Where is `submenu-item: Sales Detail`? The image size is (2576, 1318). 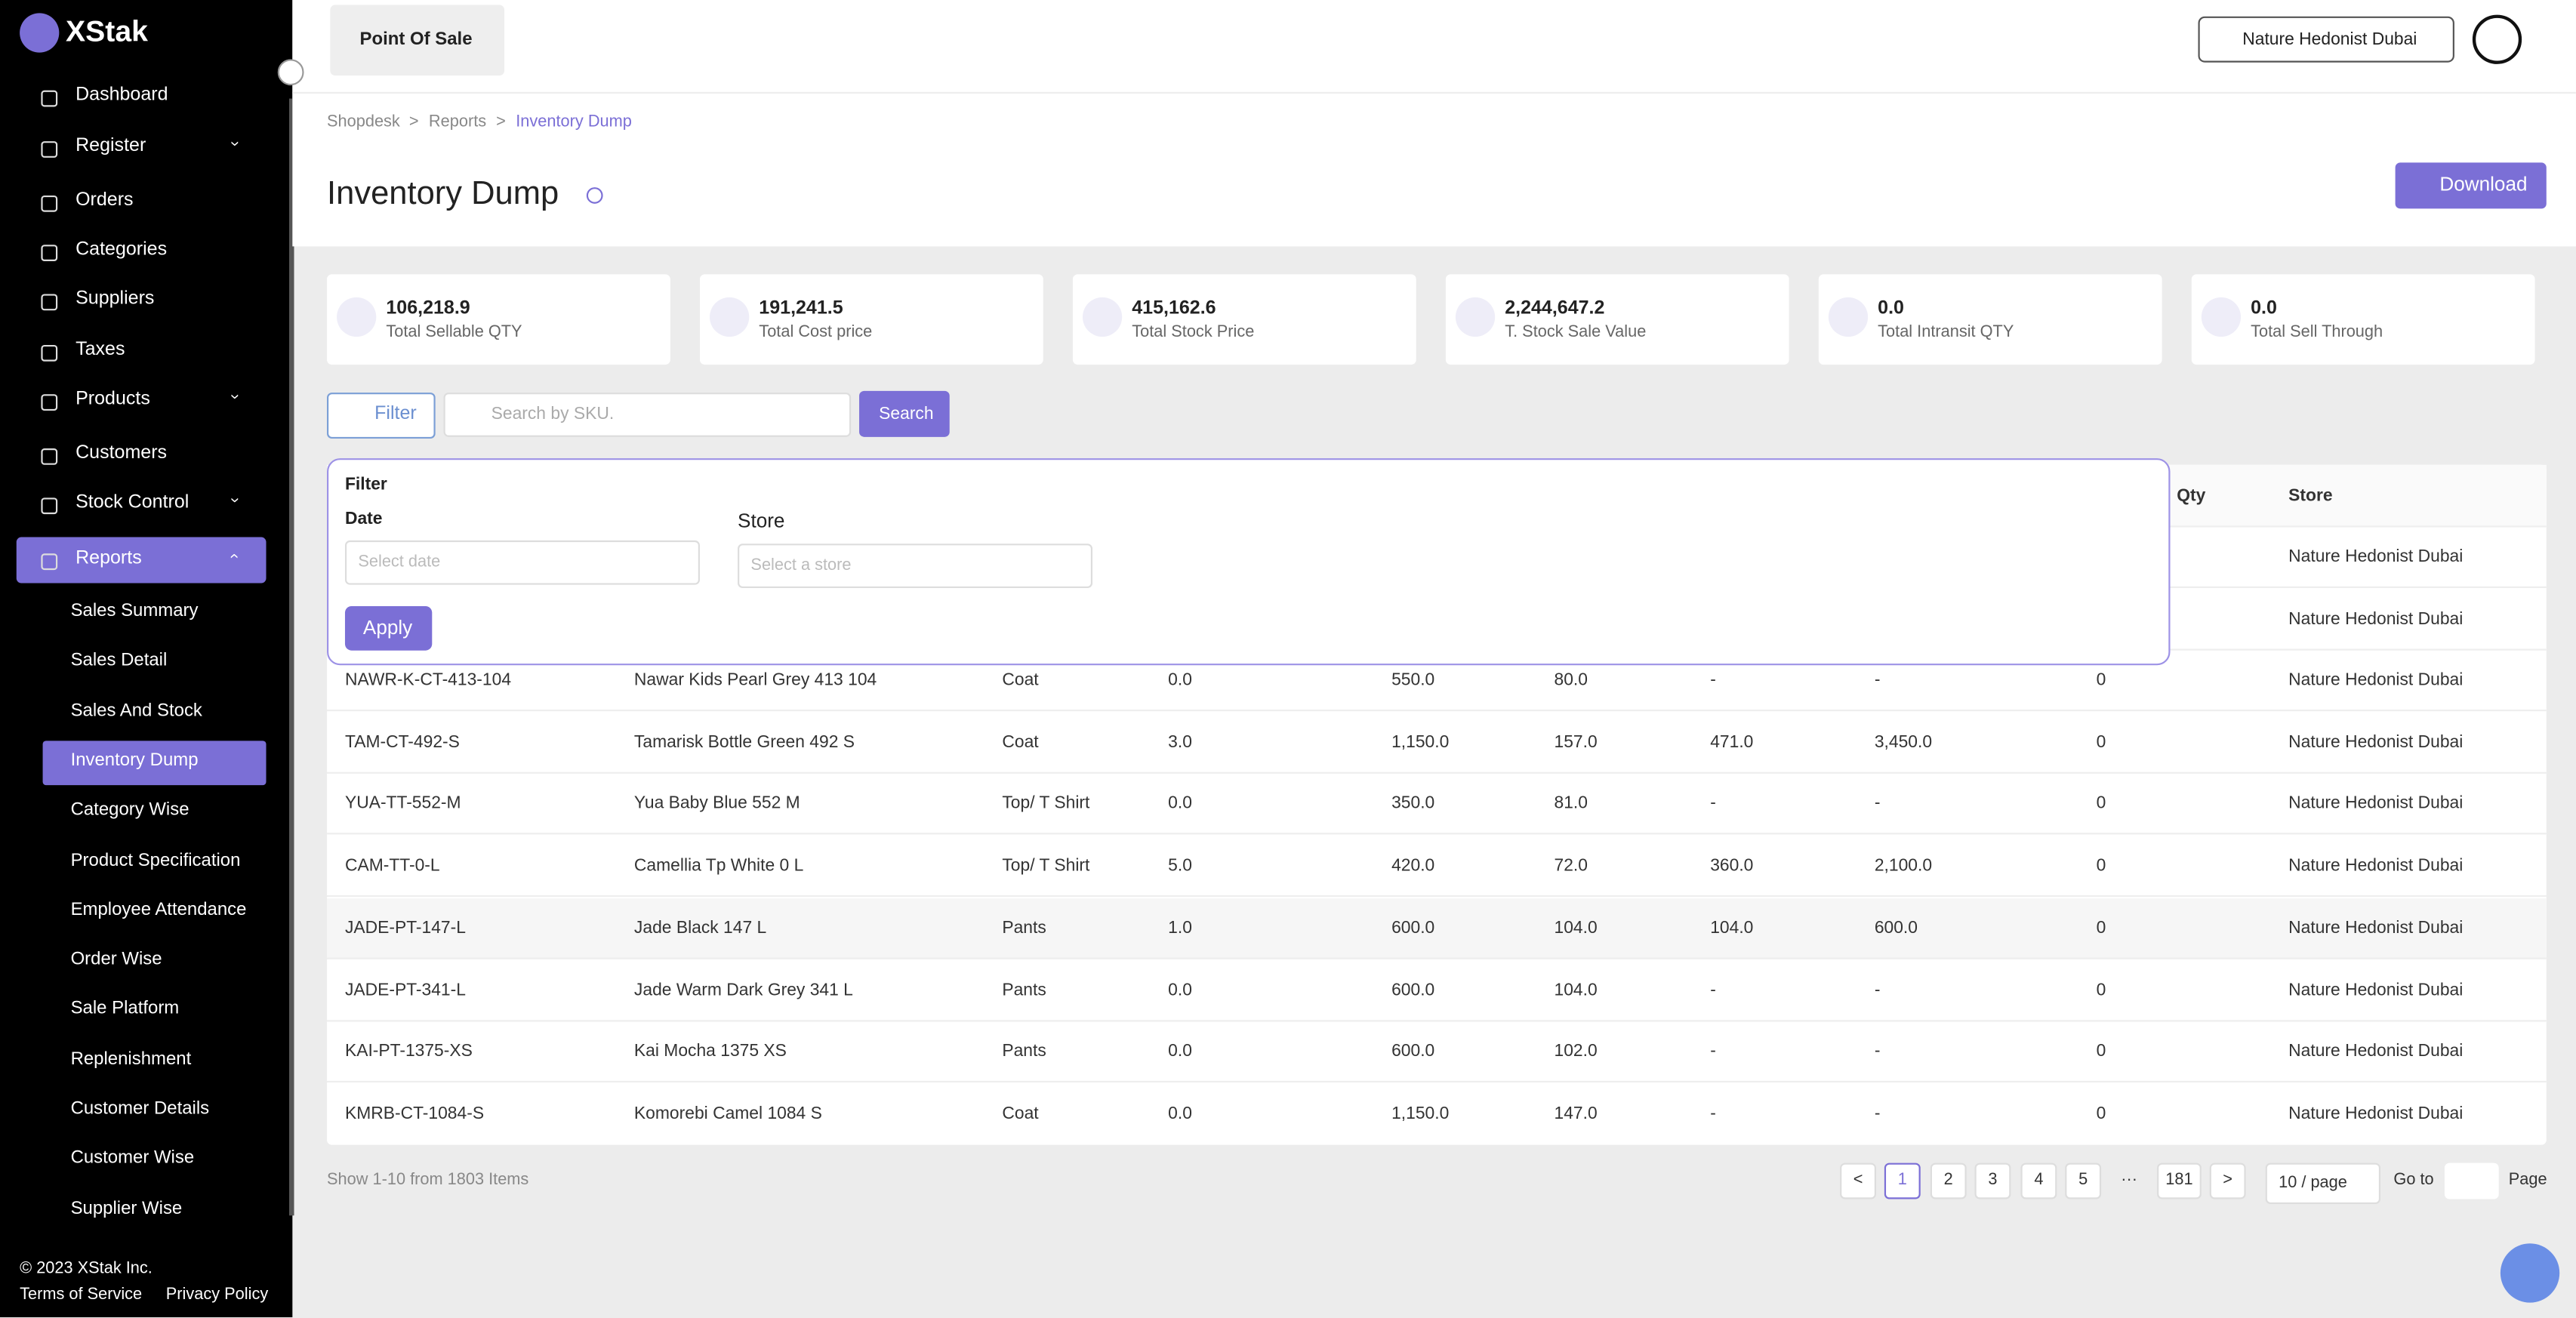
submenu-item: Sales Detail is located at coordinates (119, 661).